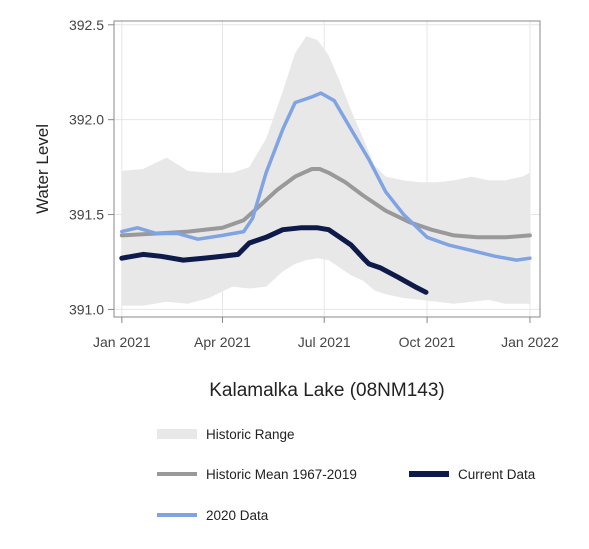 This screenshot has height=549, width=589. Describe the element at coordinates (281, 474) in the screenshot. I see `legend-label: Historic Mean 1967-2019` at that location.